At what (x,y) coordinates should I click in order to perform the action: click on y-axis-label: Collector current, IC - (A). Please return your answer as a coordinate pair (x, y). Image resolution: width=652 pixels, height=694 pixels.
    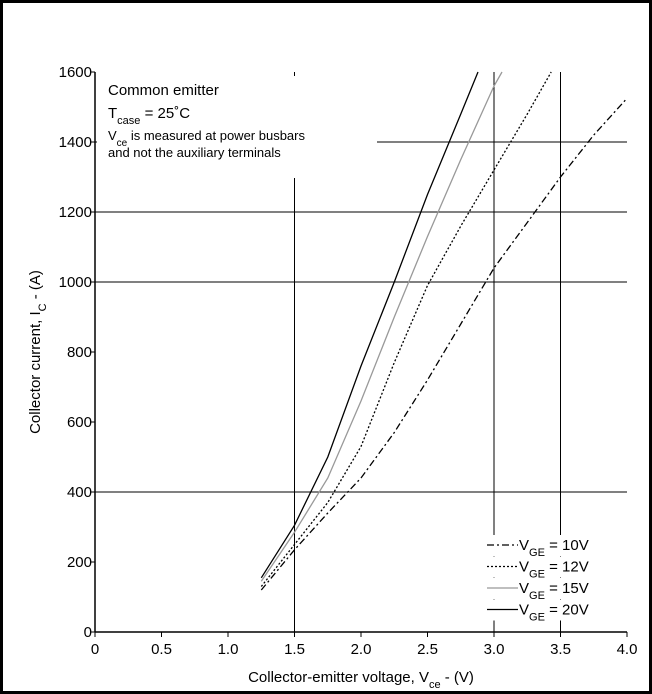
    Looking at the image, I should click on (38, 352).